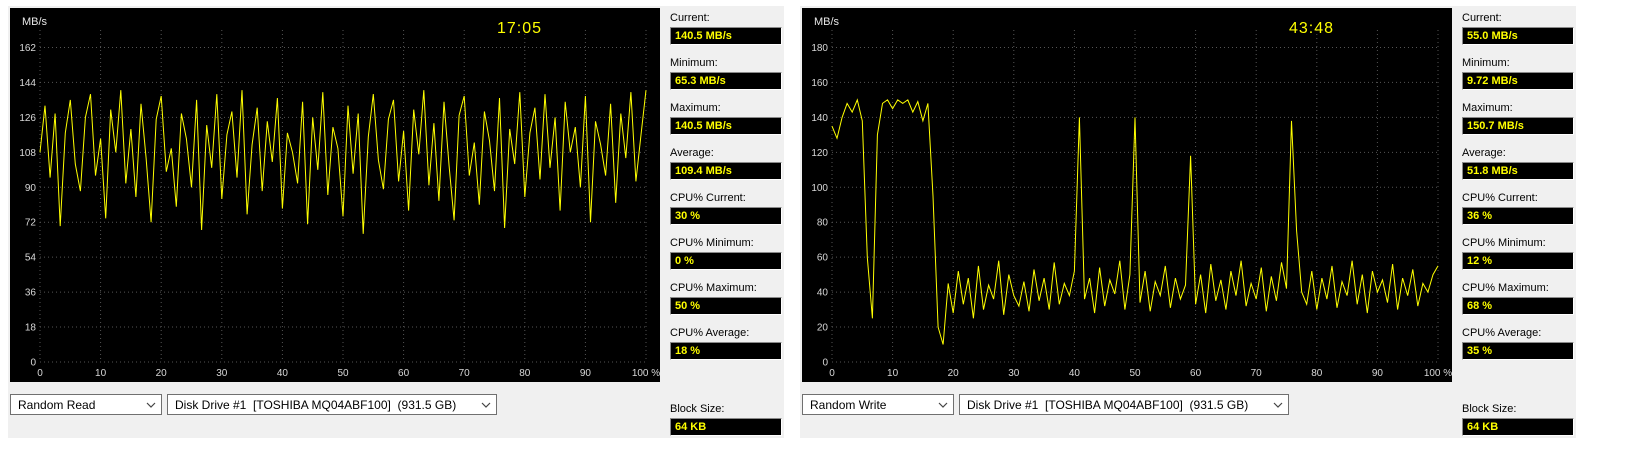  I want to click on stat-label: Average:, so click(1484, 153).